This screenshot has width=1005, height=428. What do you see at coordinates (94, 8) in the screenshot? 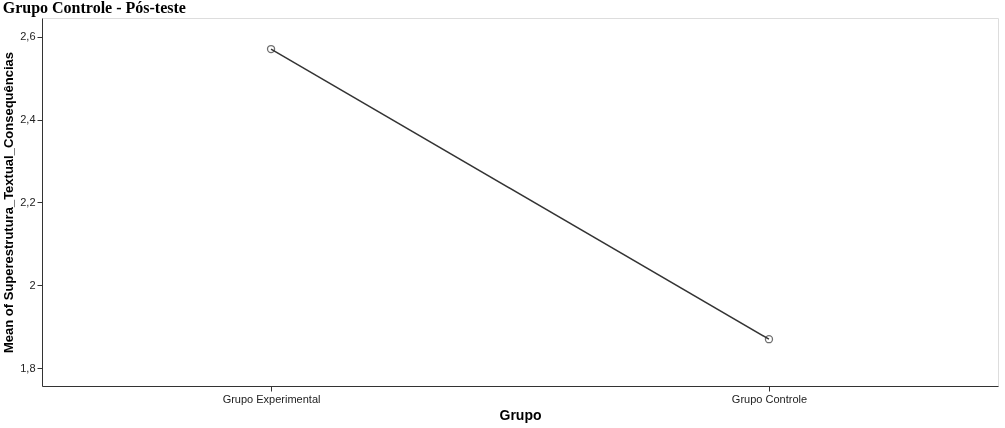
I see `chart-title: Grupo Controle - Pós-teste` at bounding box center [94, 8].